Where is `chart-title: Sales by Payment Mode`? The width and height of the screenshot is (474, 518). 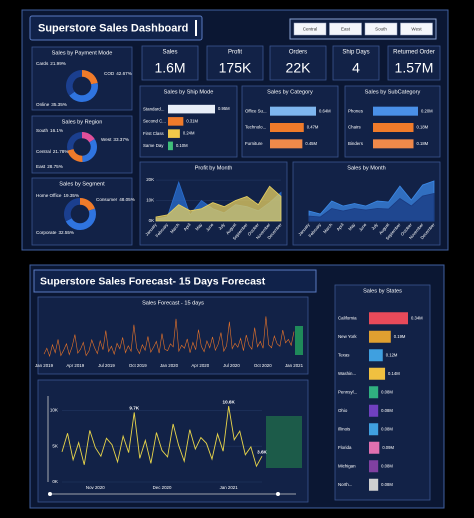
chart-title: Sales by Payment Mode is located at coordinates (82, 53).